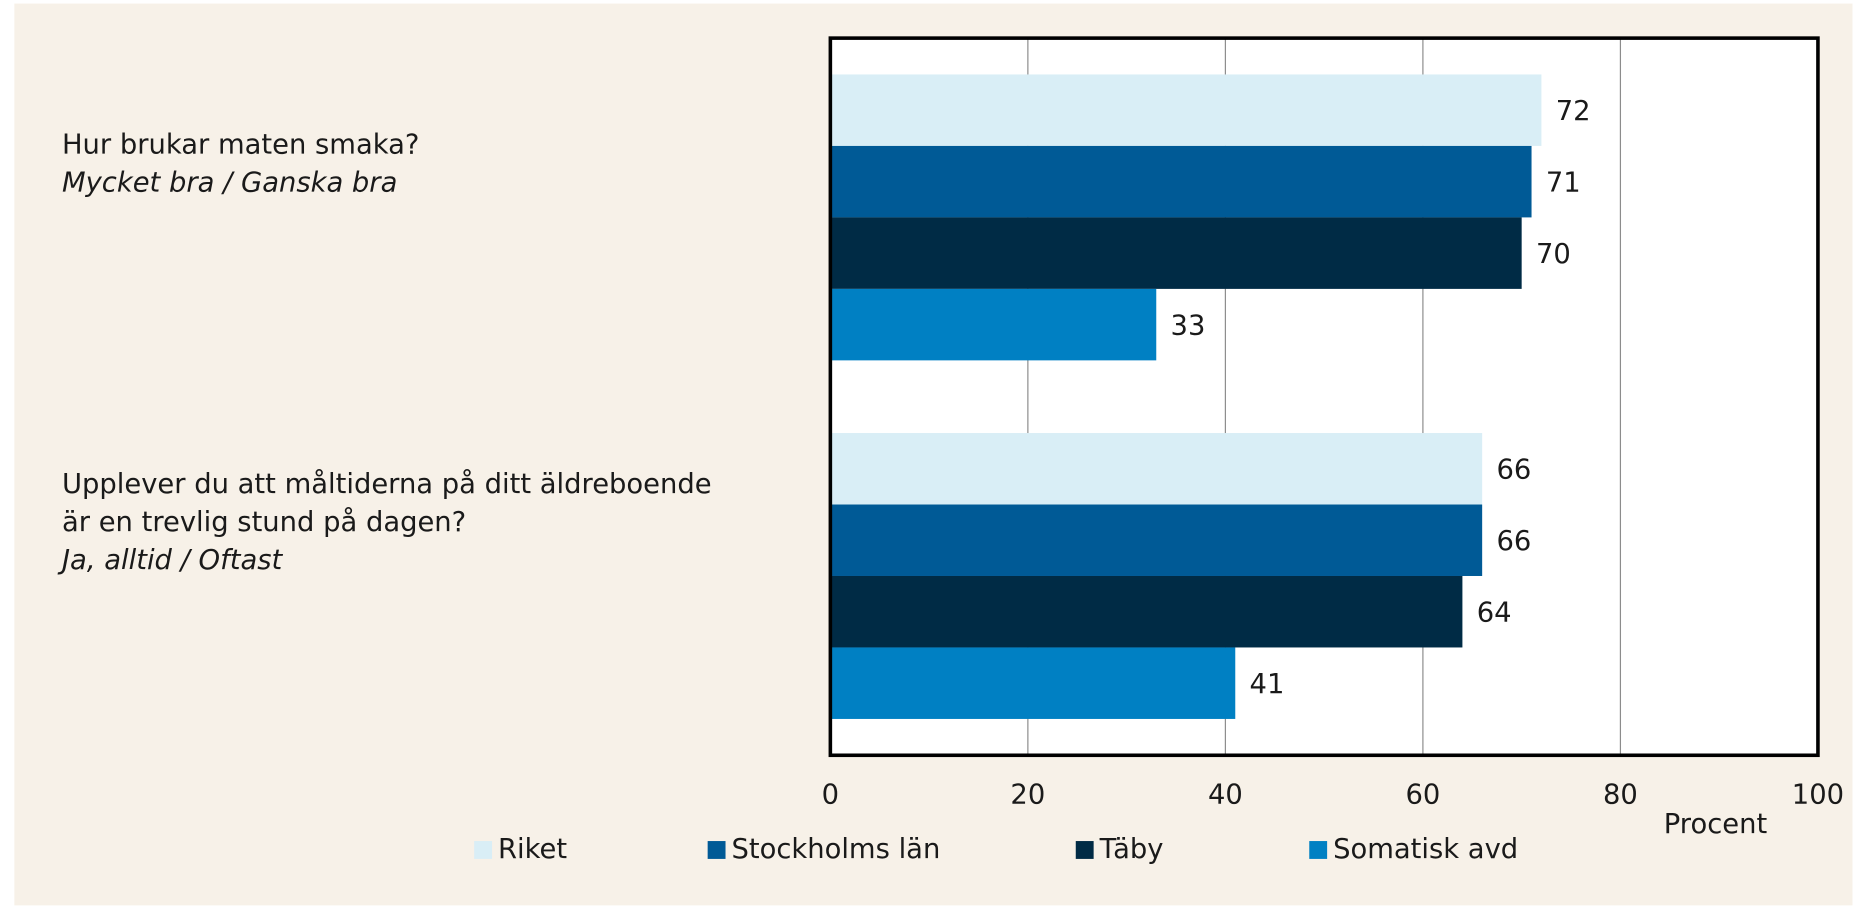 Image resolution: width=1868 pixels, height=908 pixels. I want to click on category-sublabel: Ja, alltid / Oftast, so click(170, 560).